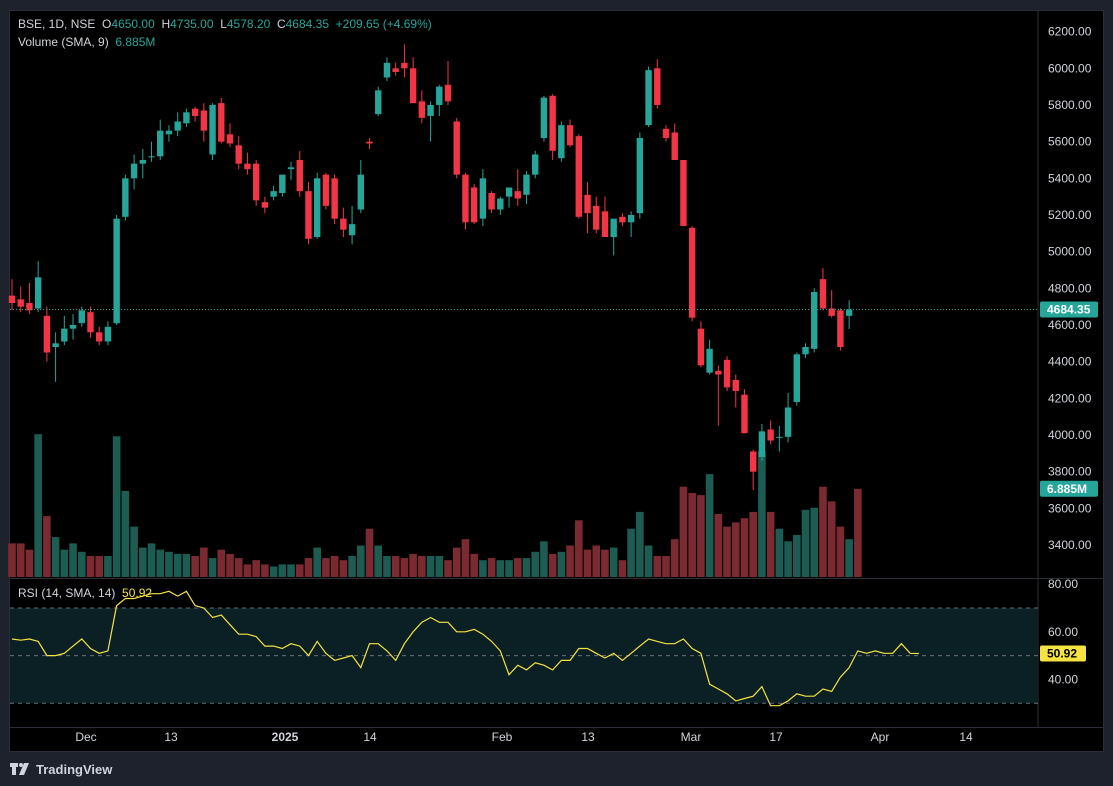  What do you see at coordinates (281, 24) in the screenshot?
I see `close-label: C` at bounding box center [281, 24].